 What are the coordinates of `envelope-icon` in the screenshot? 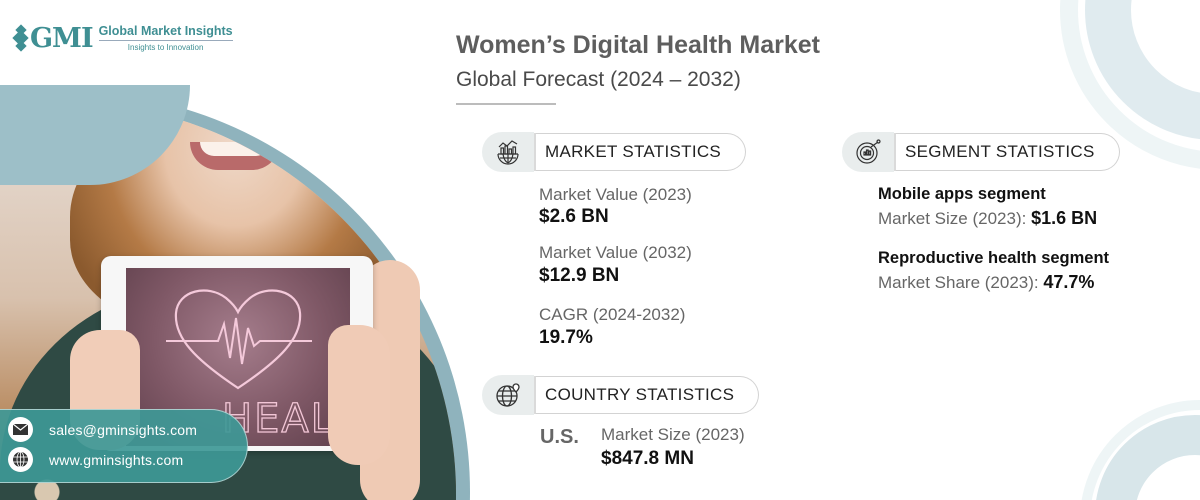 It's located at (20, 429).